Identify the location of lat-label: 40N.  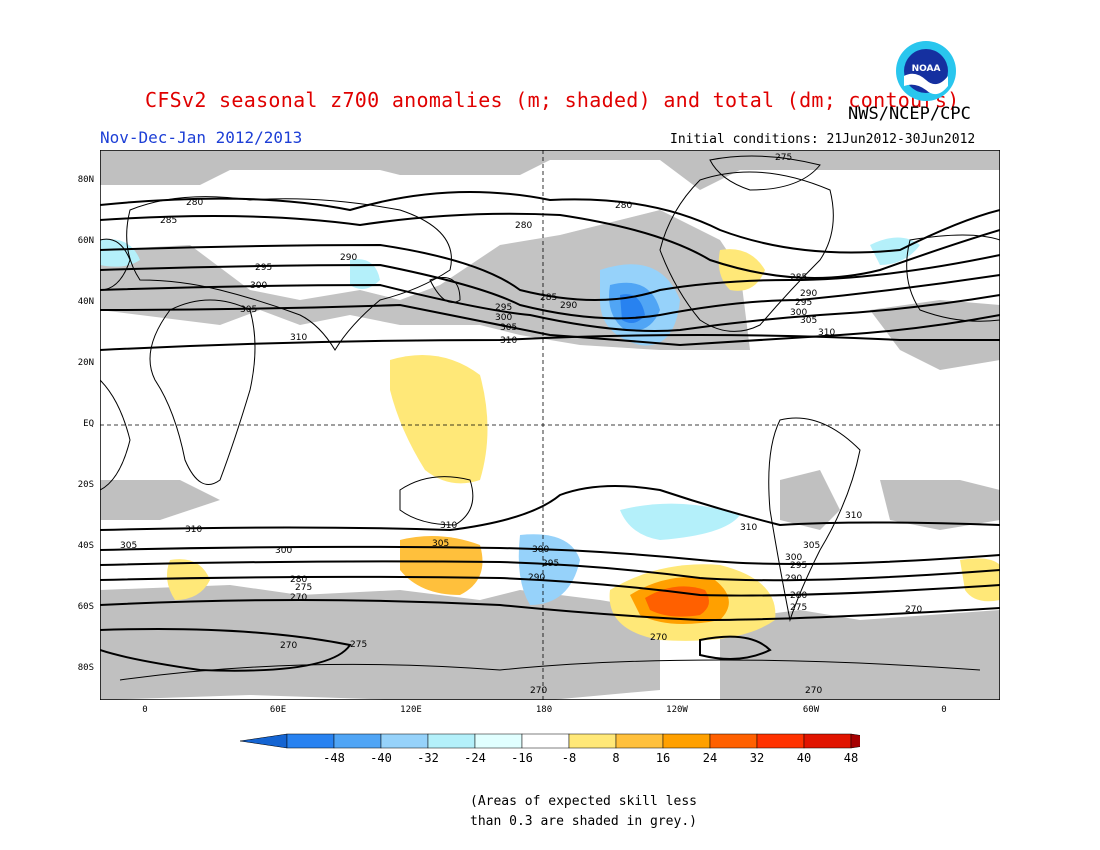
(85, 302).